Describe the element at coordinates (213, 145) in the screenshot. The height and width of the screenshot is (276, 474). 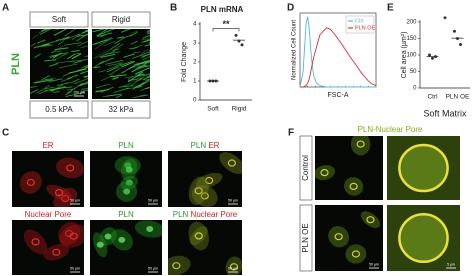
I see `merge-part: ER` at that location.